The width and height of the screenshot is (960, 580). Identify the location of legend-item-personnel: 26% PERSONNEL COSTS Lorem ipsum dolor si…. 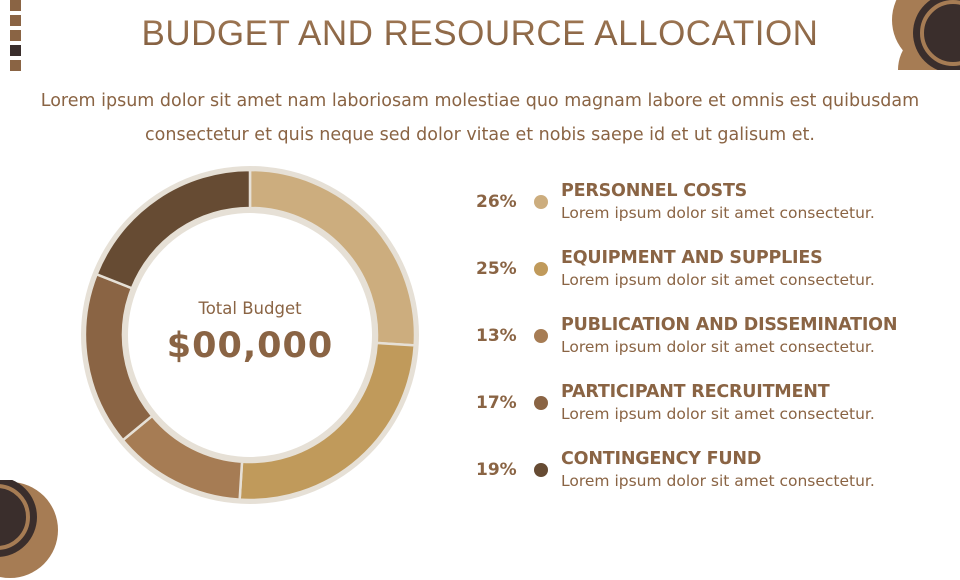
(709, 213).